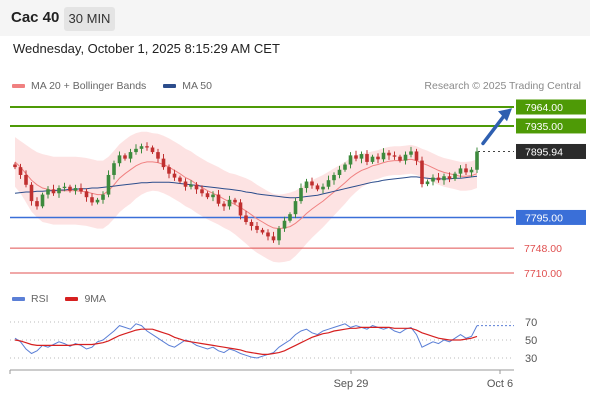 This screenshot has height=400, width=590. What do you see at coordinates (543, 249) in the screenshot?
I see `level-label-support-1: 7748.00` at bounding box center [543, 249].